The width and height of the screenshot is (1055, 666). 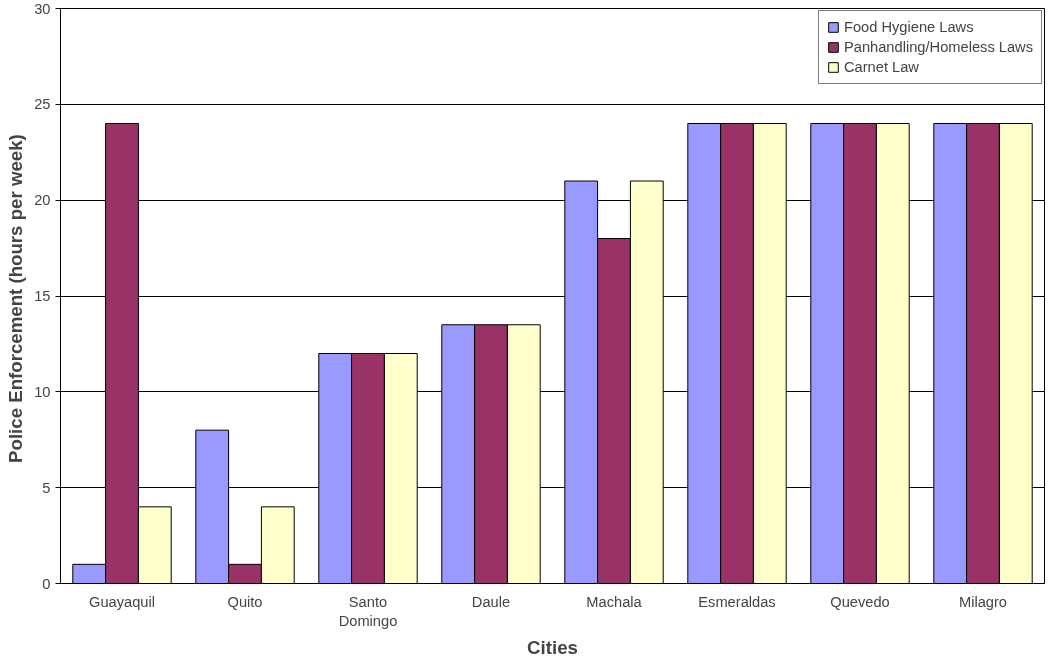 What do you see at coordinates (42, 200) in the screenshot?
I see `y-tick-label: 20` at bounding box center [42, 200].